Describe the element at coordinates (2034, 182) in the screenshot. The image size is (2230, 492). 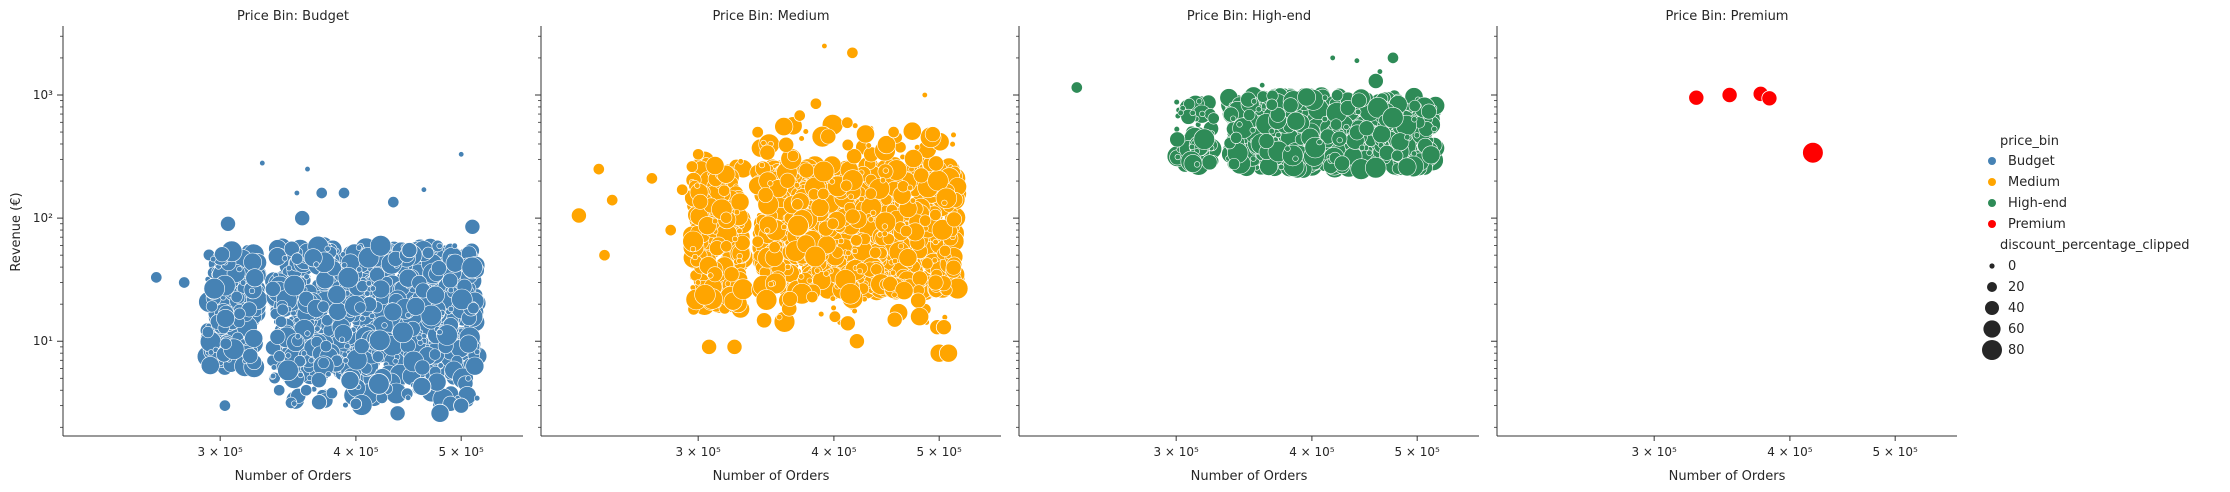
I see `legend-label: Medium` at that location.